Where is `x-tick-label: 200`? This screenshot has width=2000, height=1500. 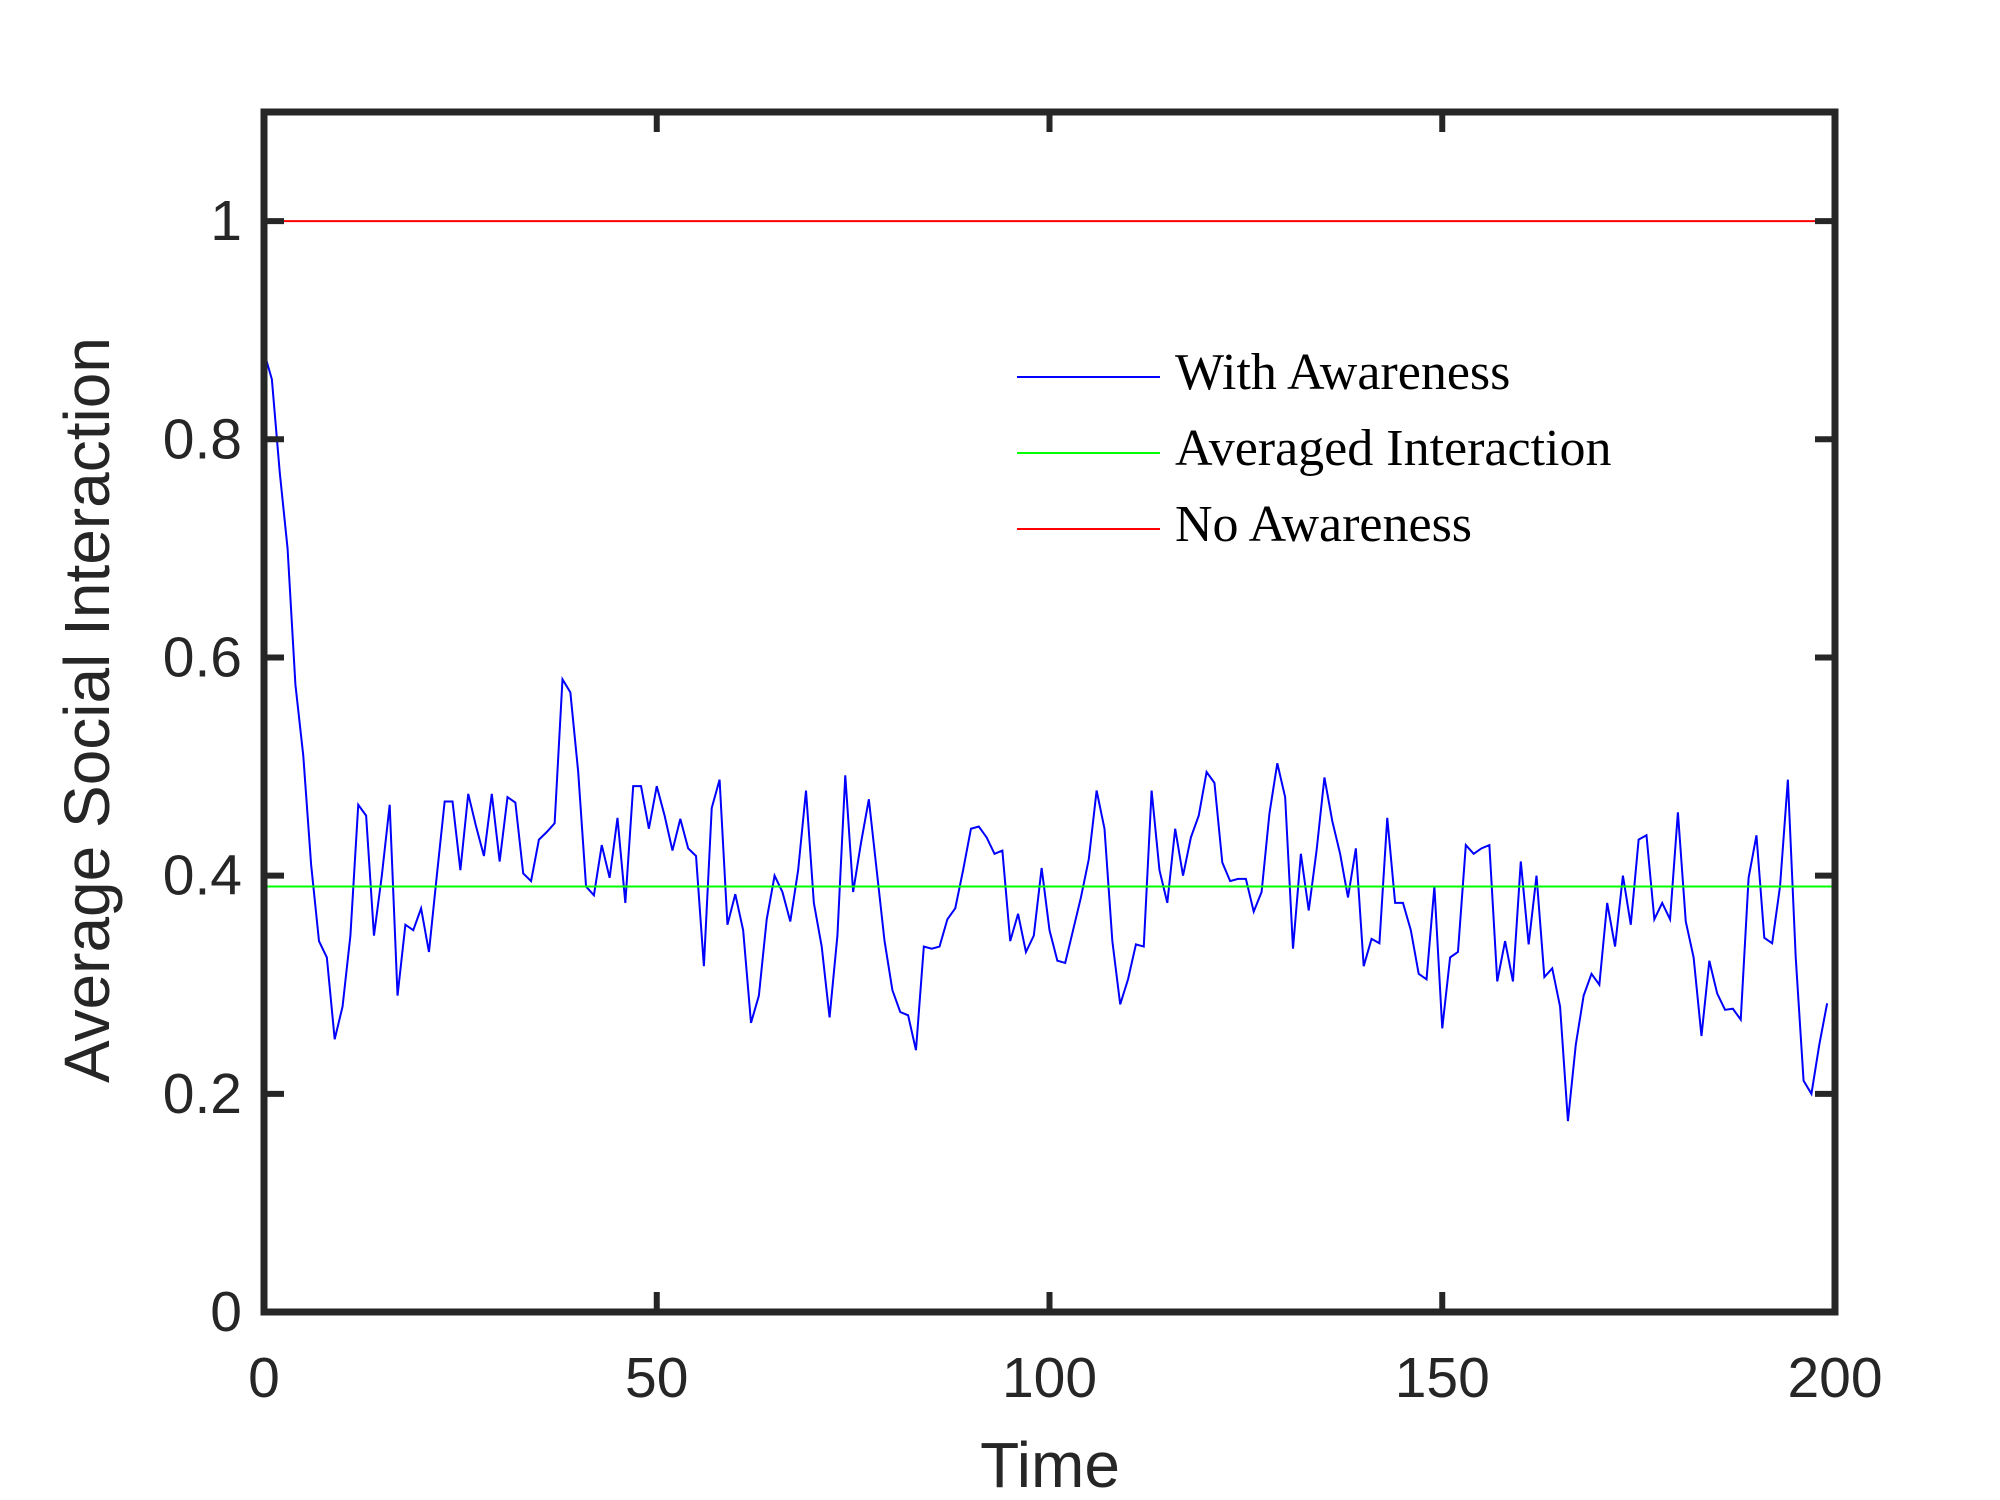 x-tick-label: 200 is located at coordinates (1834, 1378).